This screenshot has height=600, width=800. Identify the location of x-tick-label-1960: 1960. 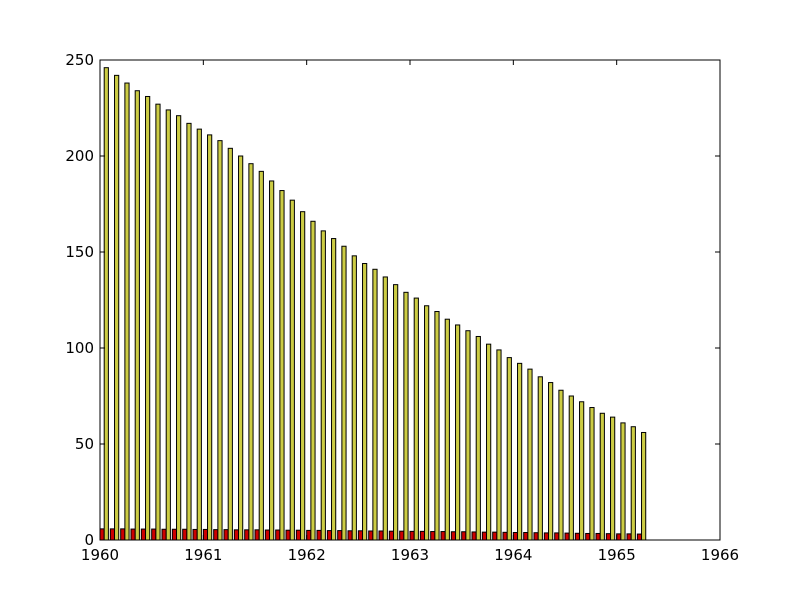
(100, 555).